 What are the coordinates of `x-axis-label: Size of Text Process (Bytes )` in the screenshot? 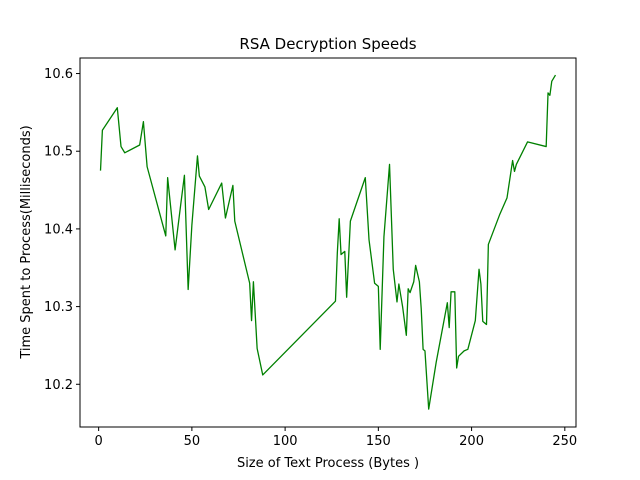 It's located at (328, 463).